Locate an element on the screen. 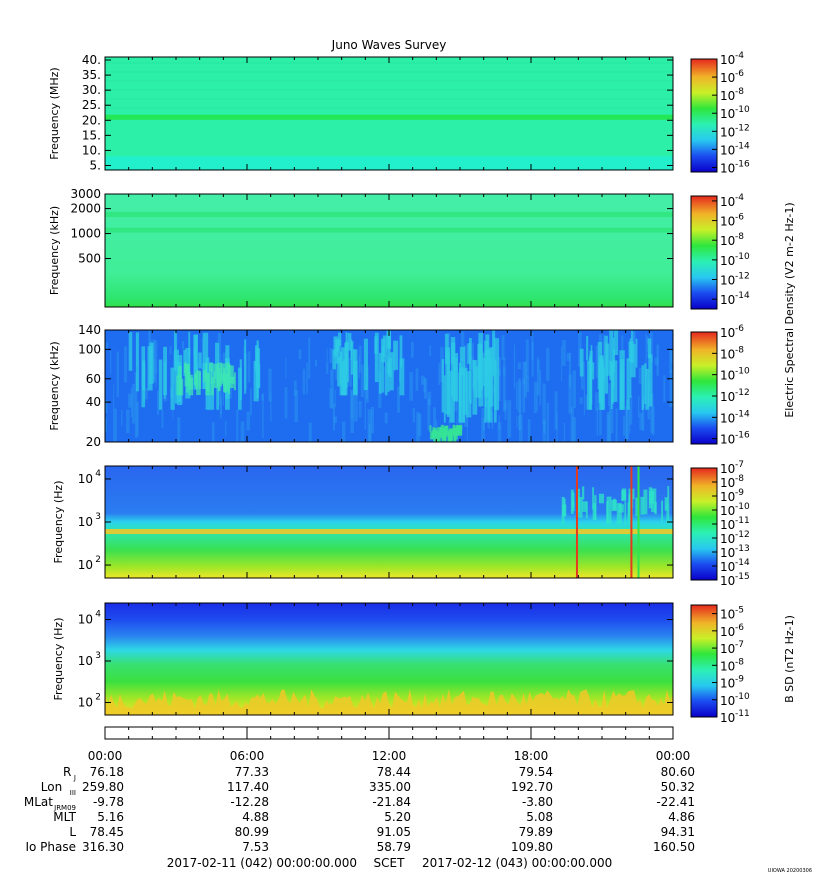 This screenshot has width=815, height=880. ephemeris-value: 259.80 is located at coordinates (103, 787).